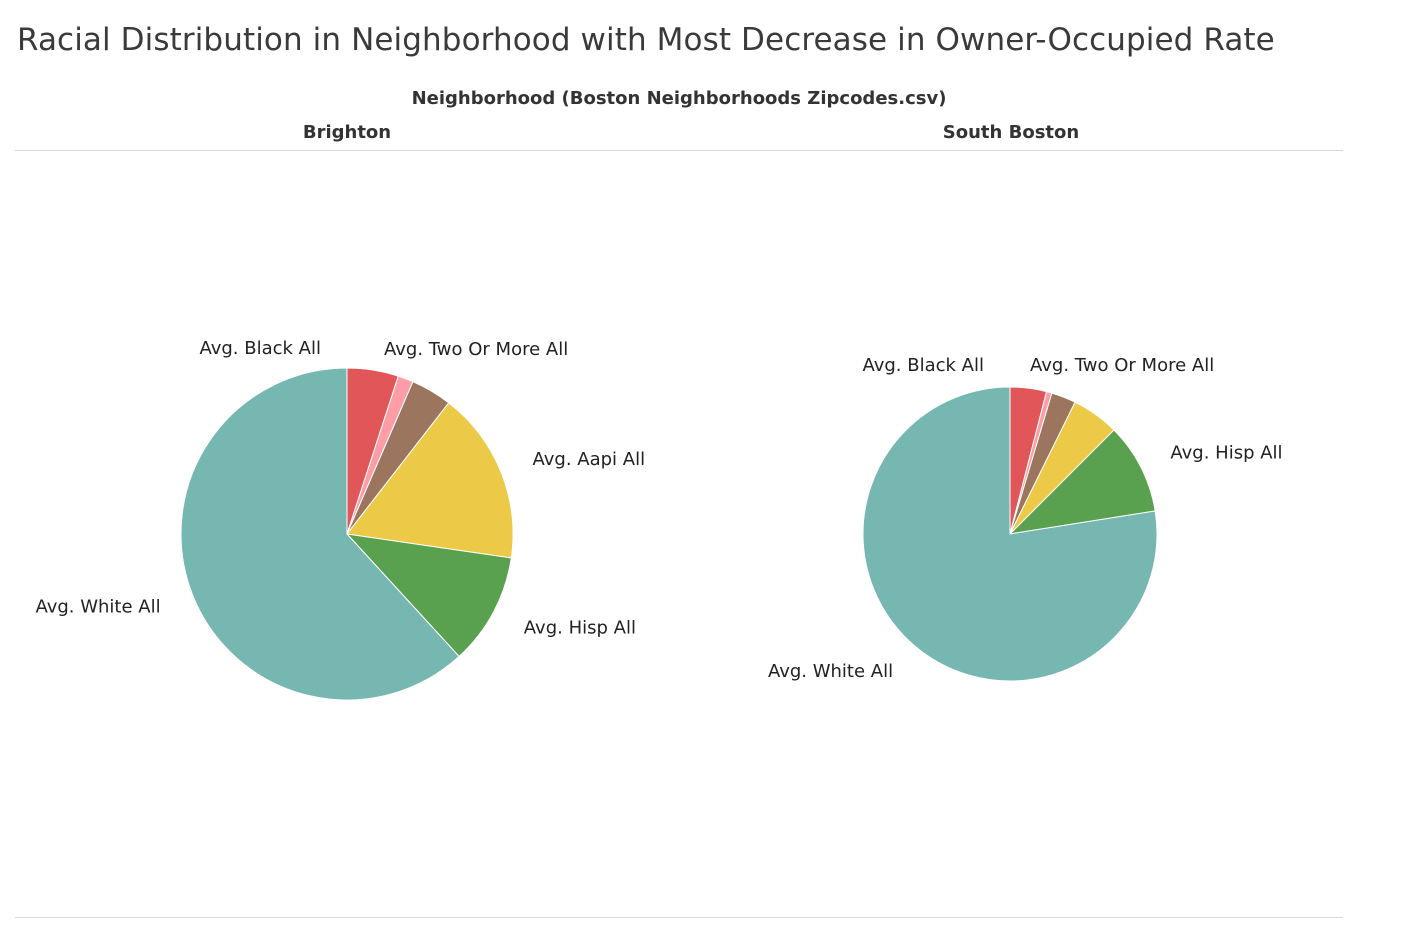  What do you see at coordinates (679, 917) in the screenshot?
I see `footer-divider` at bounding box center [679, 917].